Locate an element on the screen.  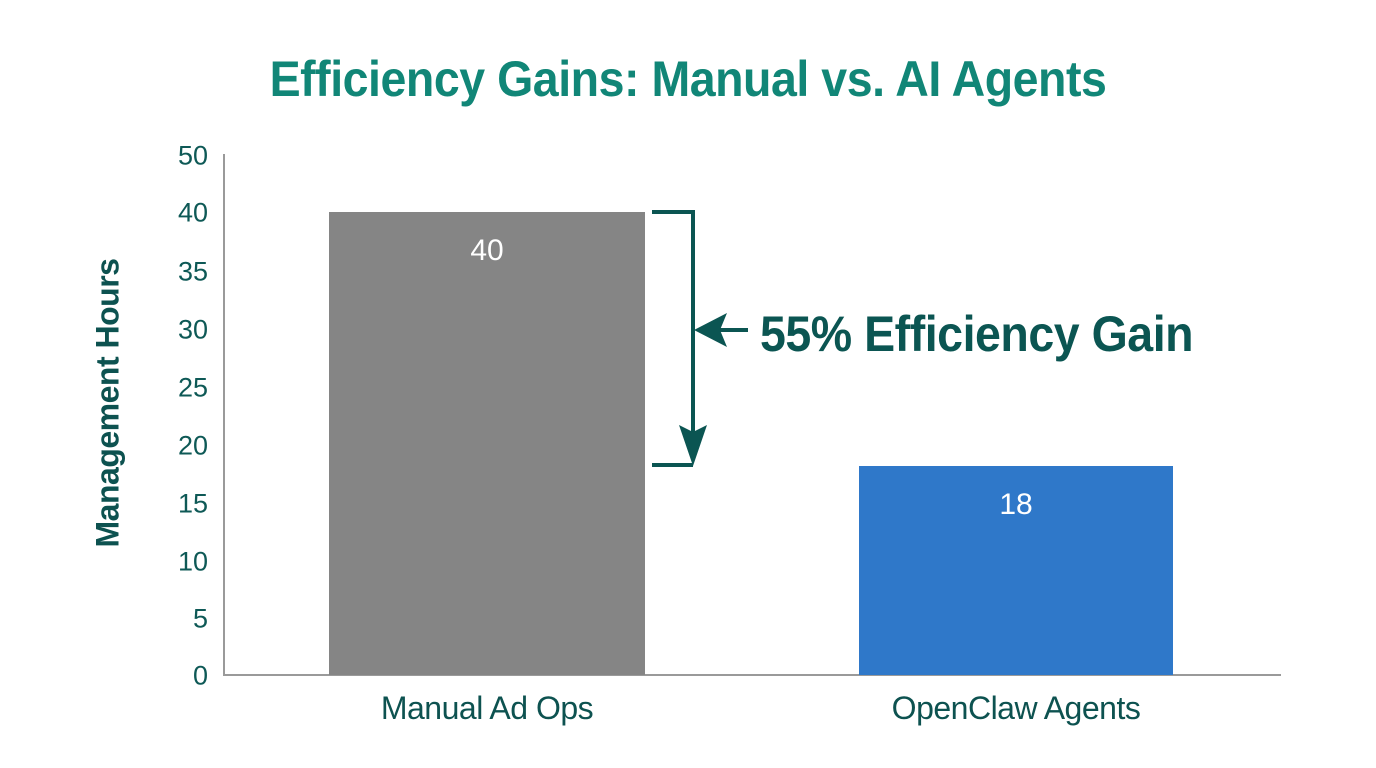
y-tick: 40 is located at coordinates (192, 212).